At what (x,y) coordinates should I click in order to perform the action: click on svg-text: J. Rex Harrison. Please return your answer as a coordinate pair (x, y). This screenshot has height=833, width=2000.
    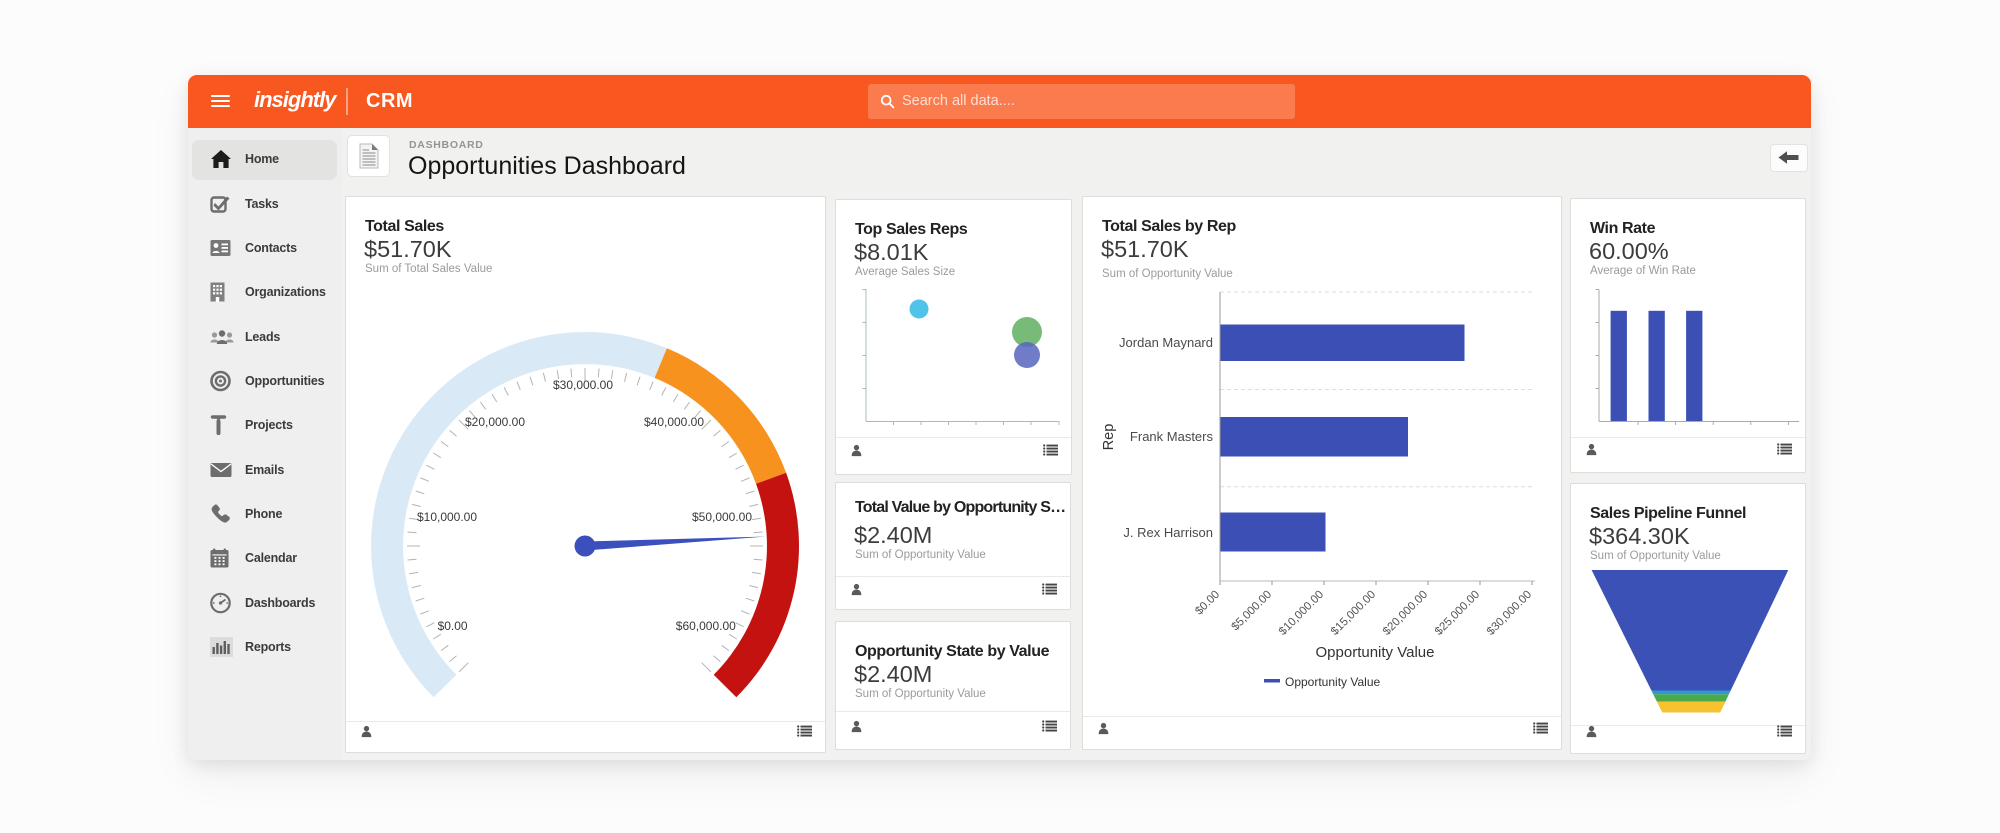
    Looking at the image, I should click on (1168, 532).